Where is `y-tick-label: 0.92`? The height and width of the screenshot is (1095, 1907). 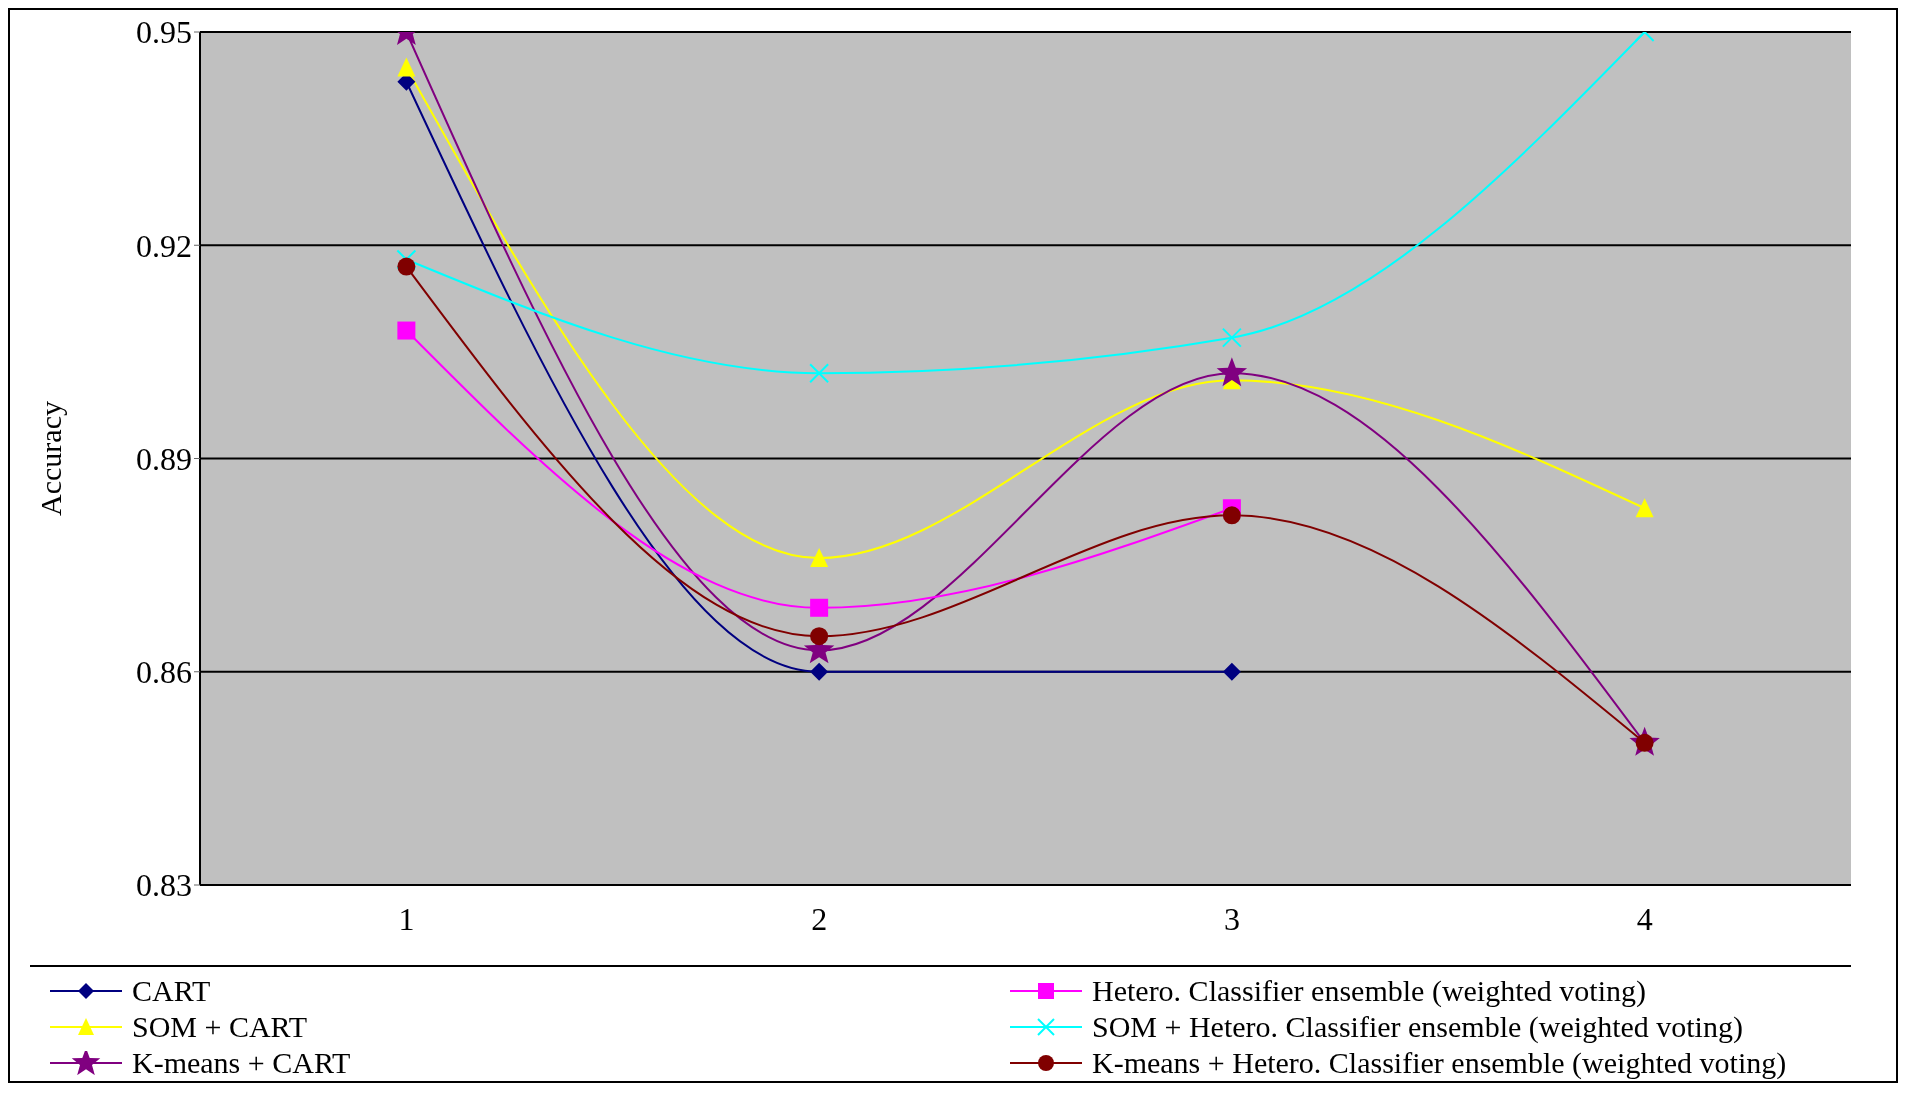 y-tick-label: 0.92 is located at coordinates (164, 245).